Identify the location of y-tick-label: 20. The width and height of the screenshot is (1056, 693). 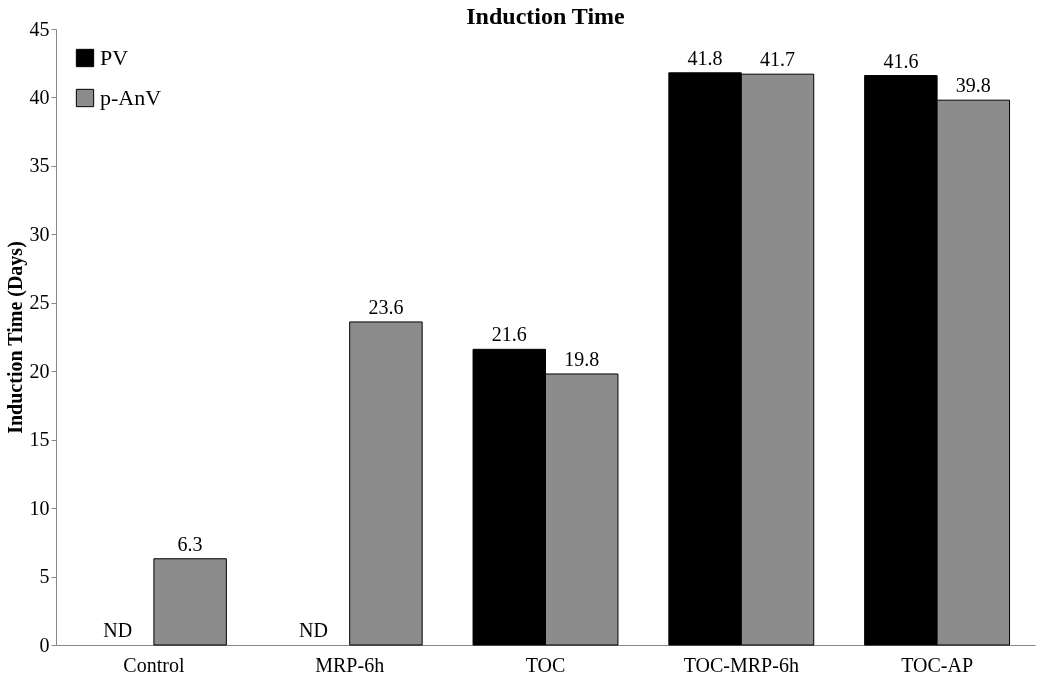
(39, 370).